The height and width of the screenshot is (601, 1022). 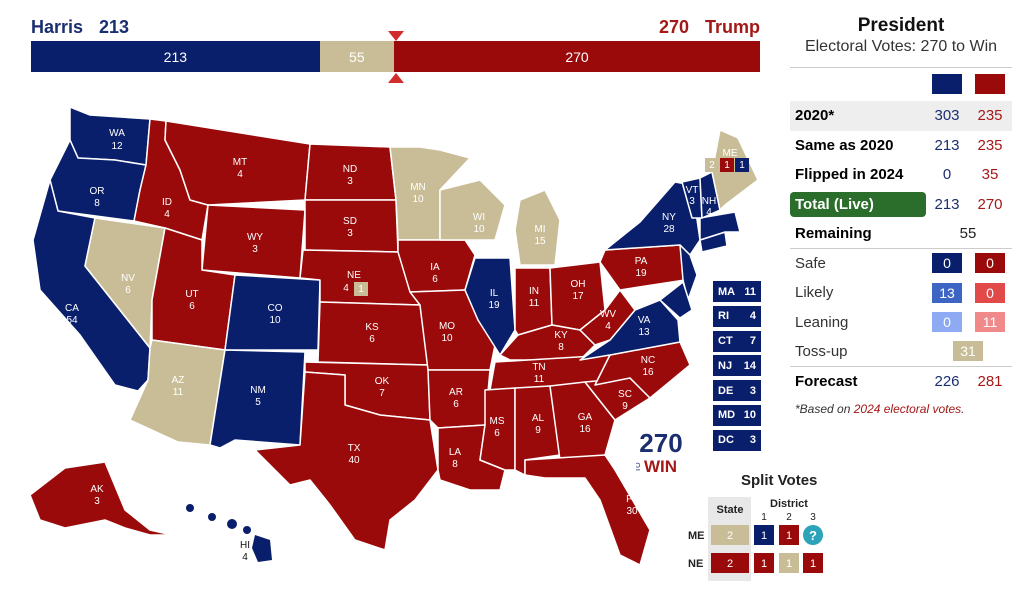 I want to click on small-state-abbr: CT, so click(x=725, y=341).